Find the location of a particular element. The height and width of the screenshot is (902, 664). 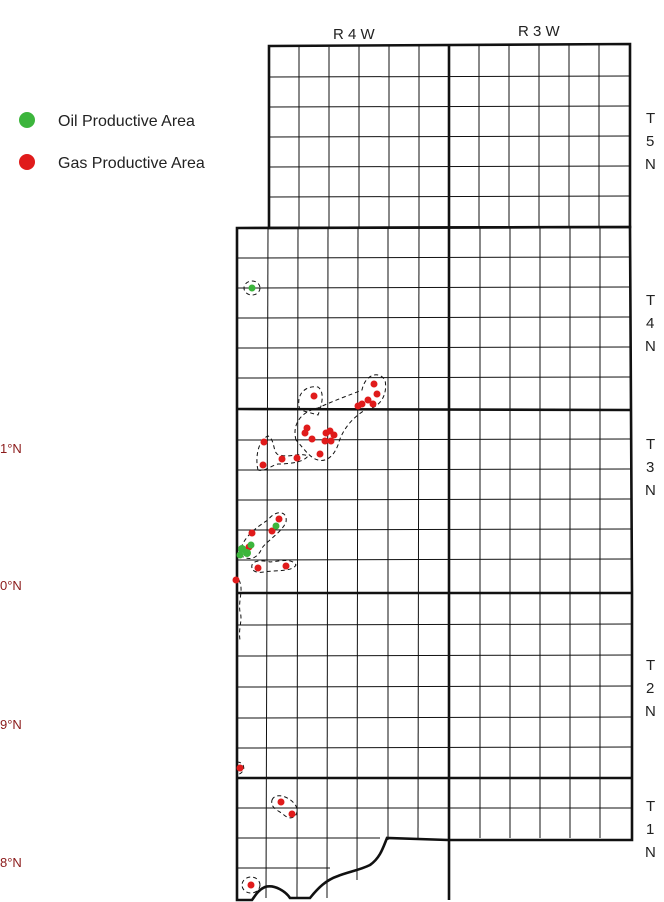

range-label-r4w: R 4 W is located at coordinates (354, 34).